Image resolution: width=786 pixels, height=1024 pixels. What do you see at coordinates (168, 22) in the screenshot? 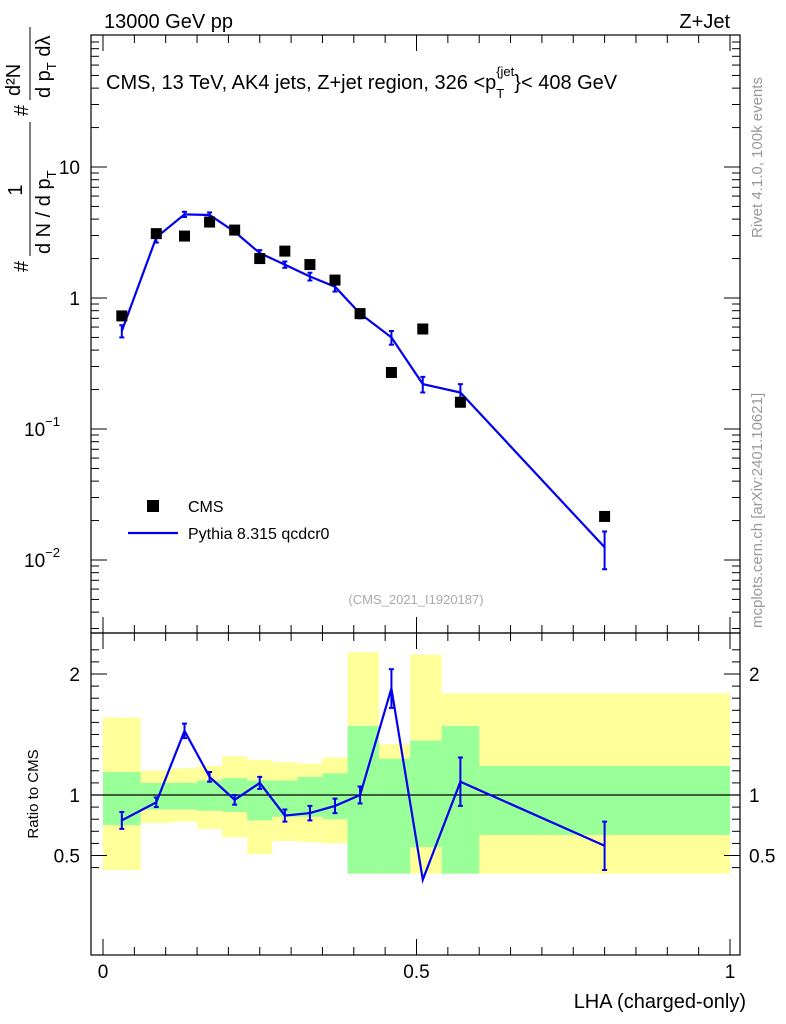
I see `energy-label: 13000 GeV pp` at bounding box center [168, 22].